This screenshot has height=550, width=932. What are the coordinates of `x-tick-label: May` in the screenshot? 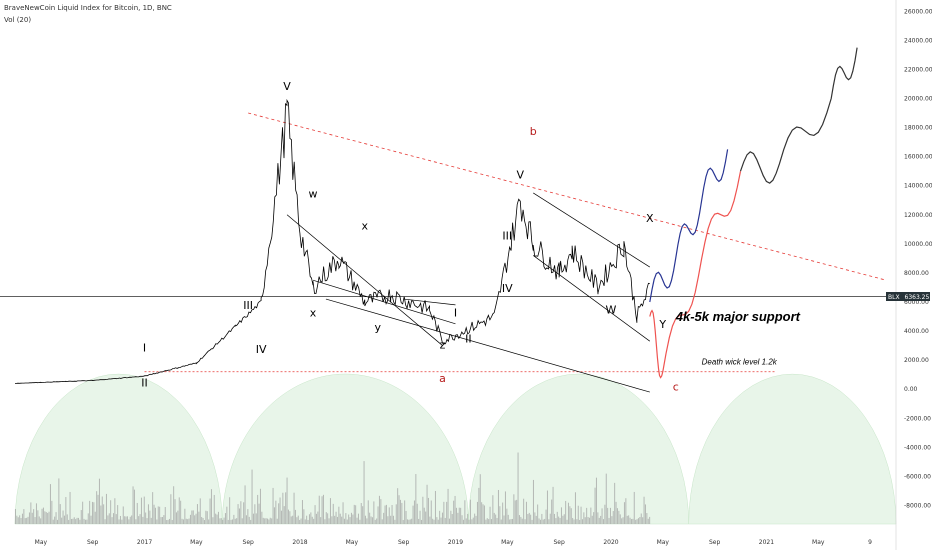 It's located at (663, 542).